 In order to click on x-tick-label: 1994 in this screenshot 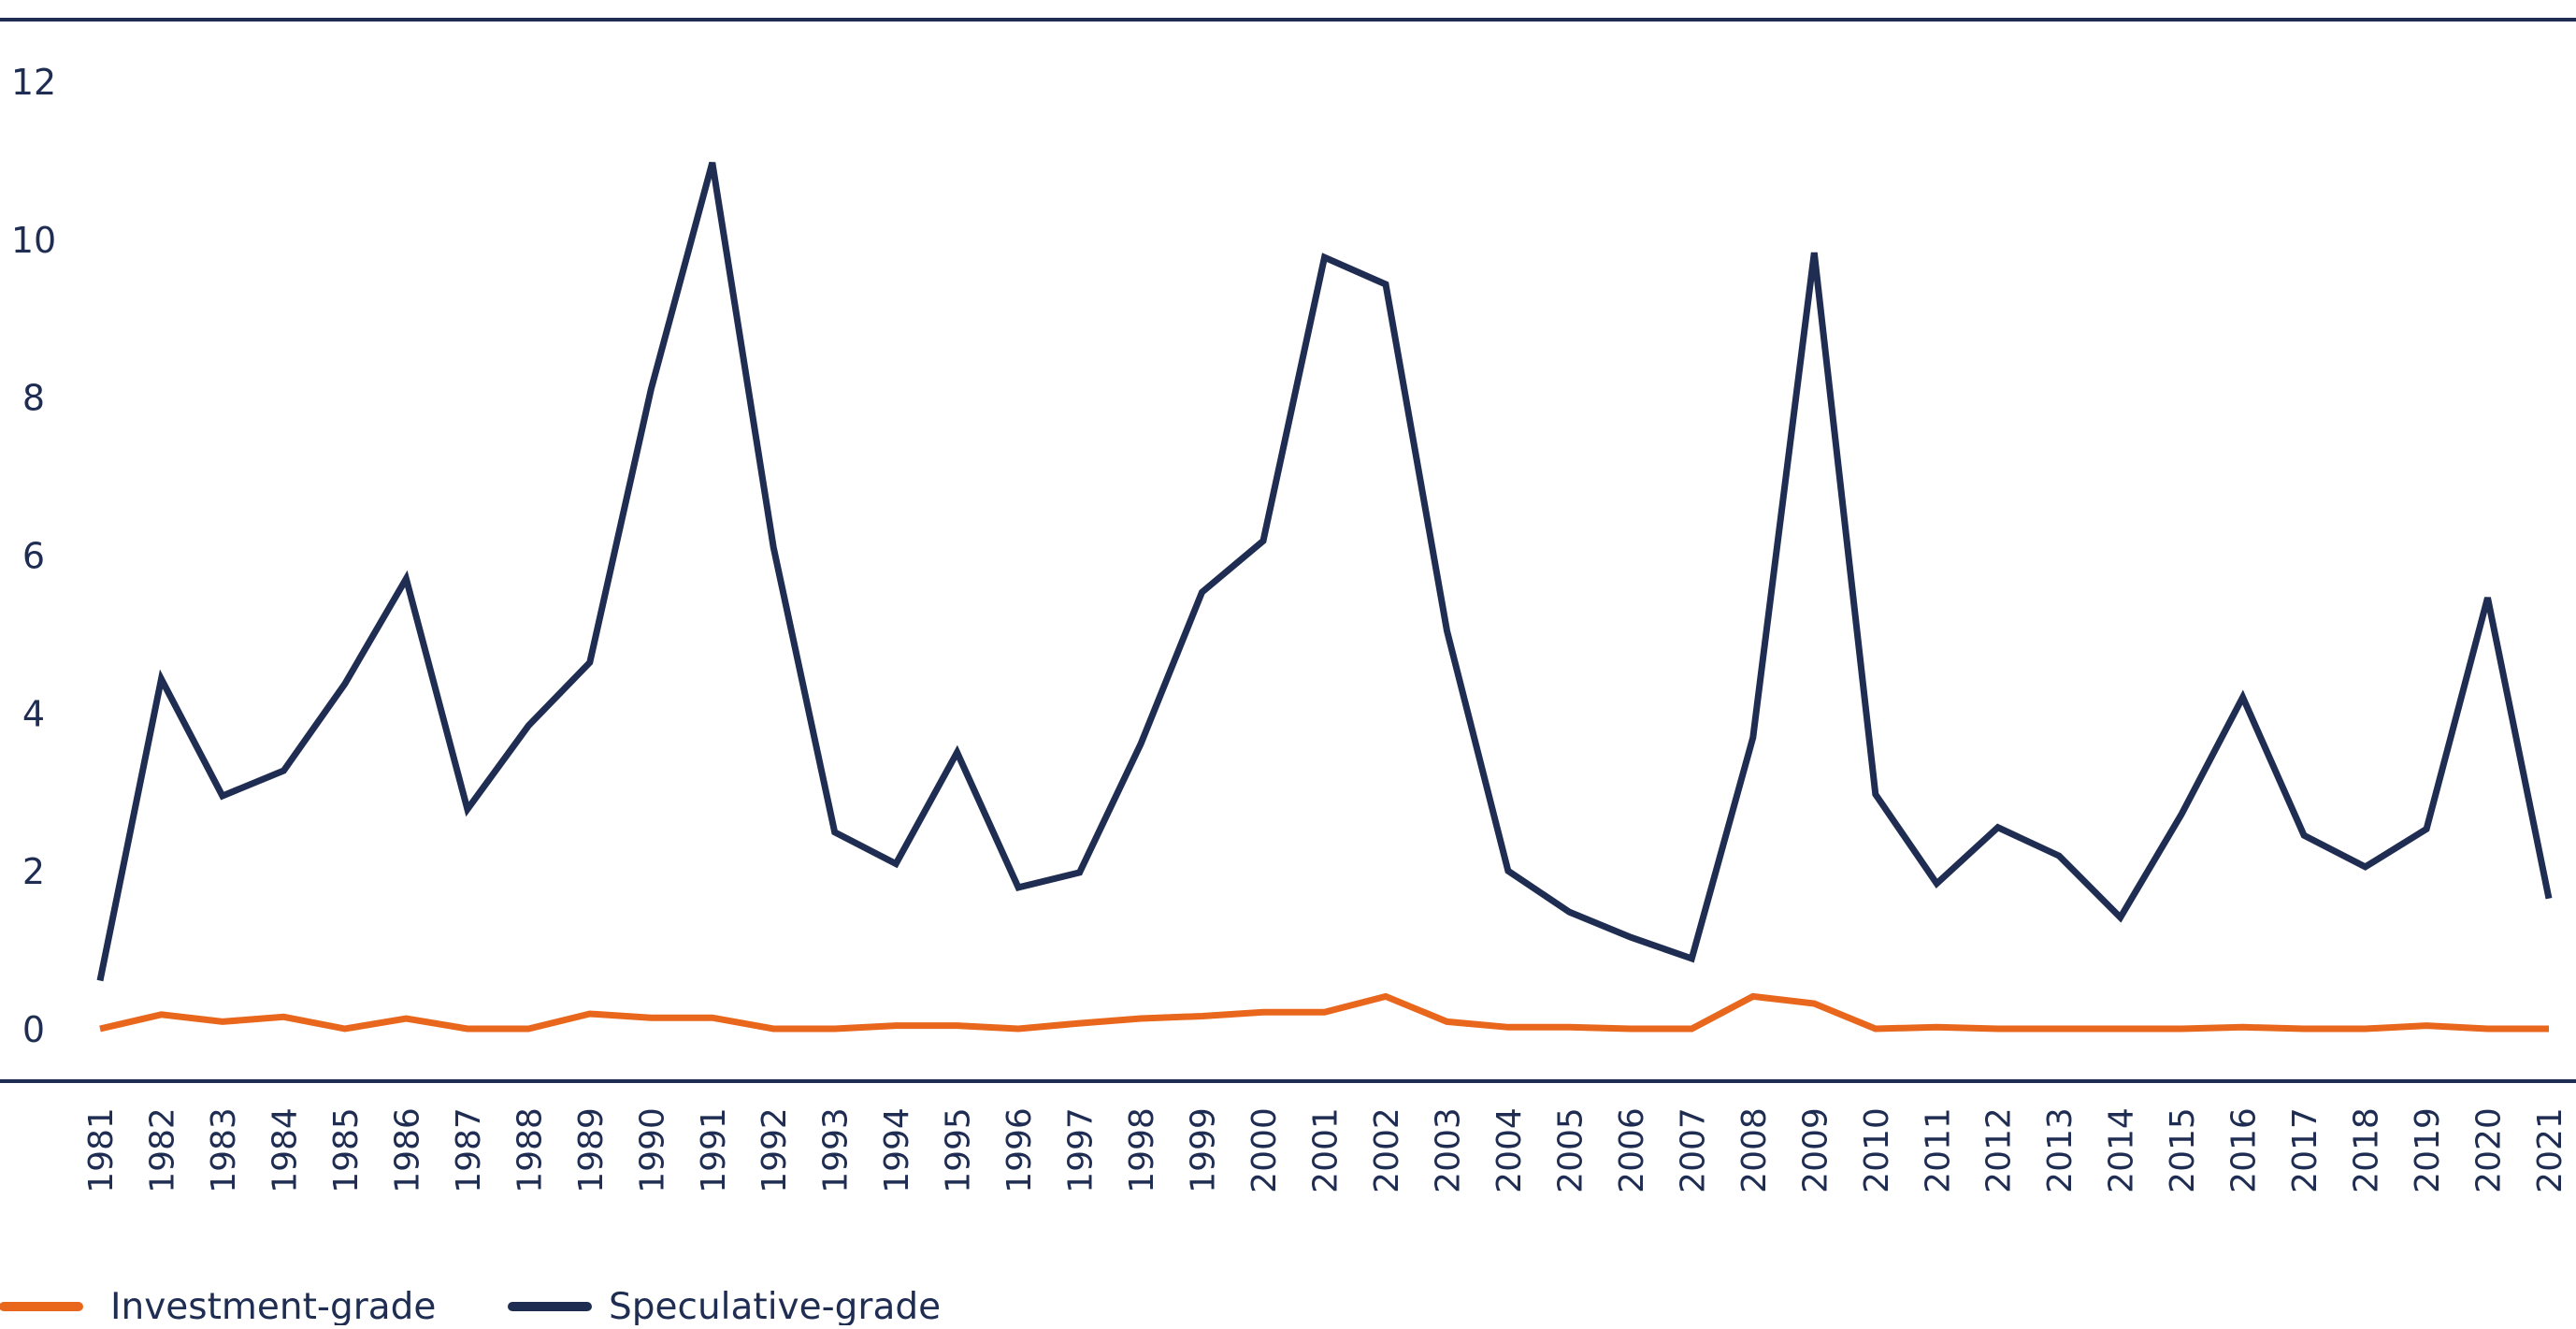, I will do `click(897, 1150)`.